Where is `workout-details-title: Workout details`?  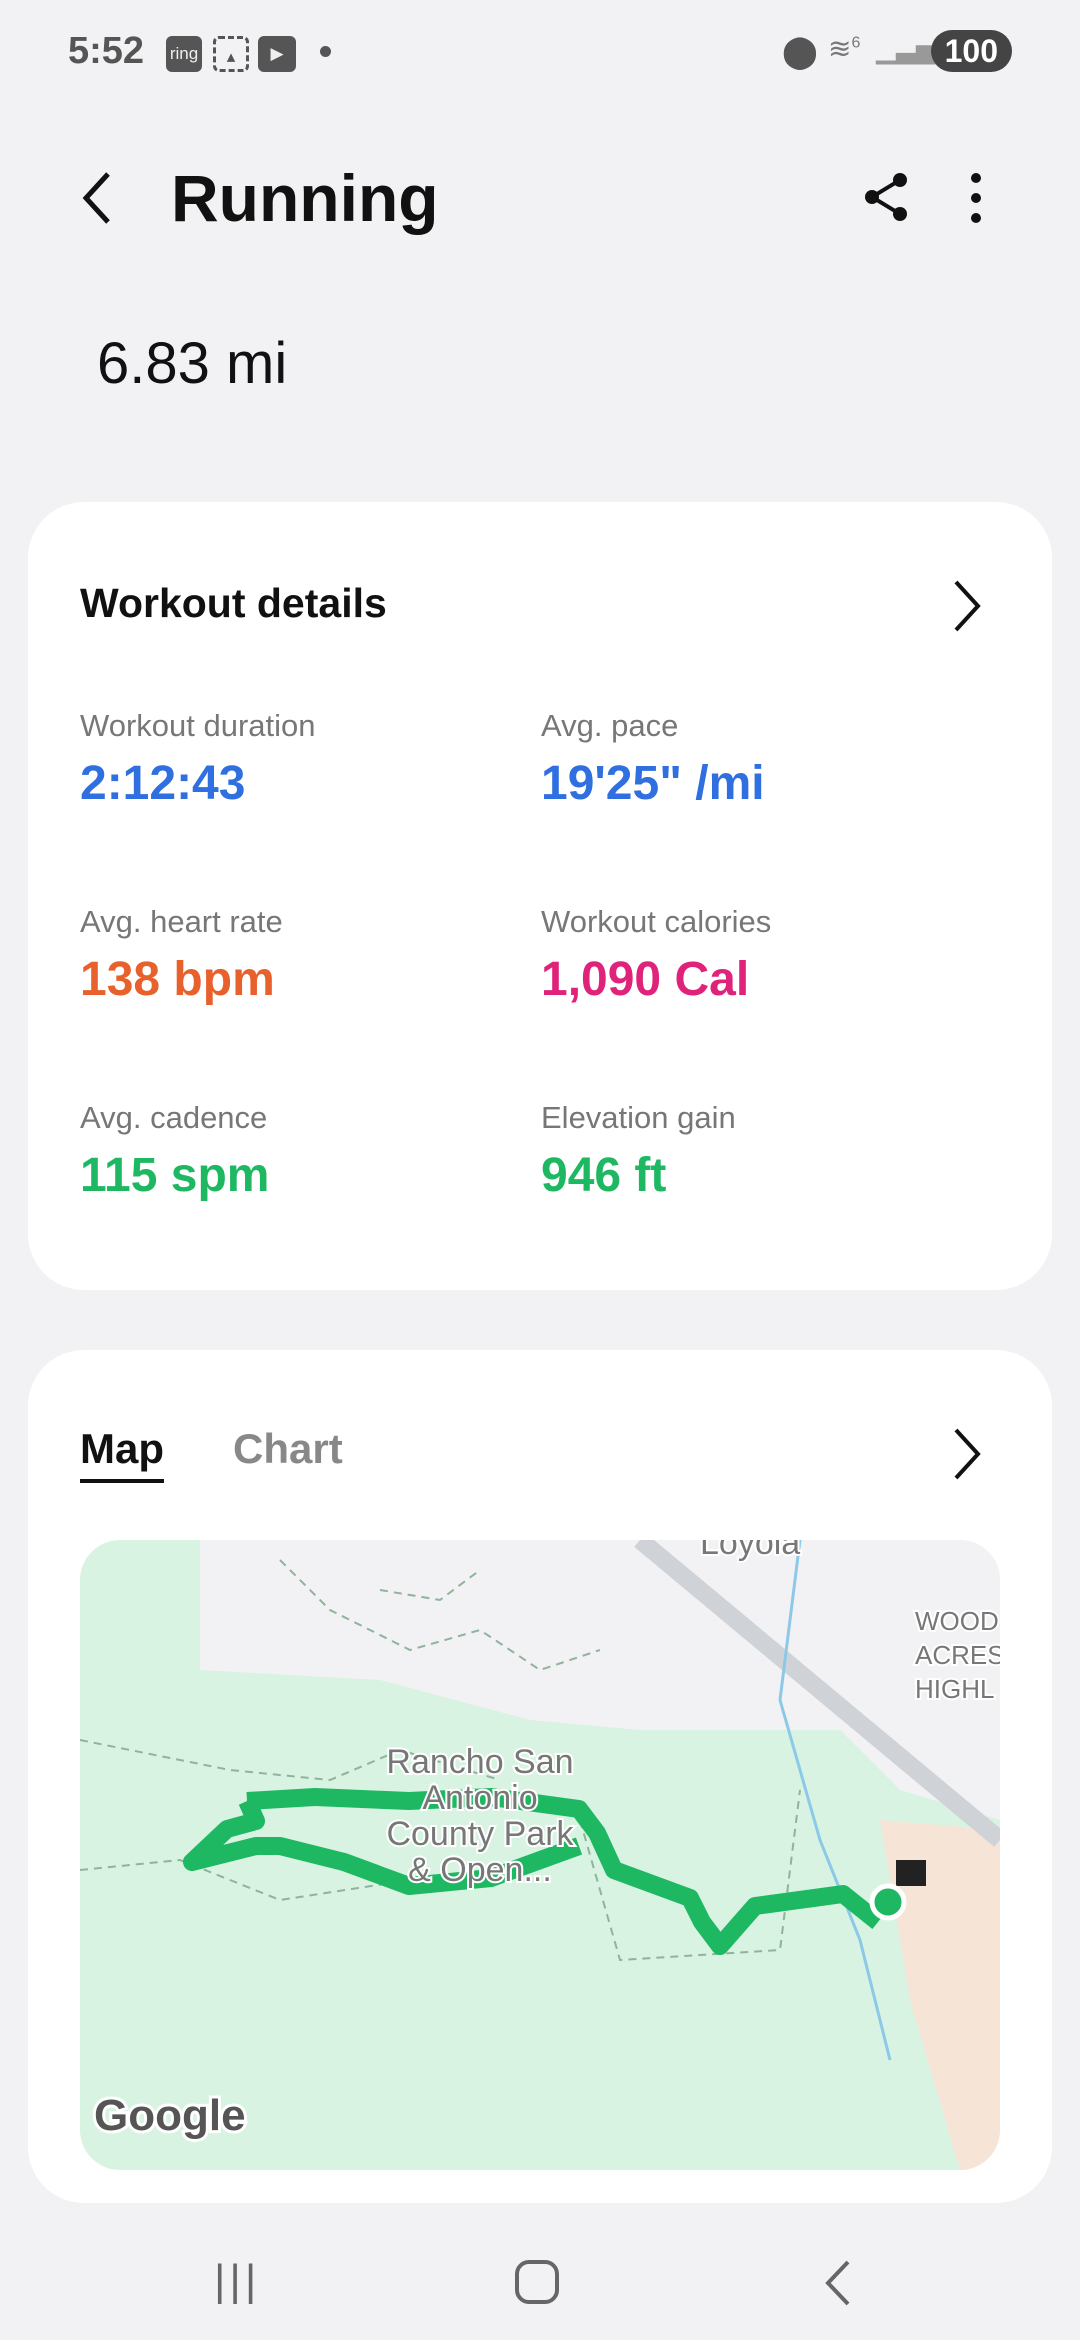 workout-details-title: Workout details is located at coordinates (233, 603).